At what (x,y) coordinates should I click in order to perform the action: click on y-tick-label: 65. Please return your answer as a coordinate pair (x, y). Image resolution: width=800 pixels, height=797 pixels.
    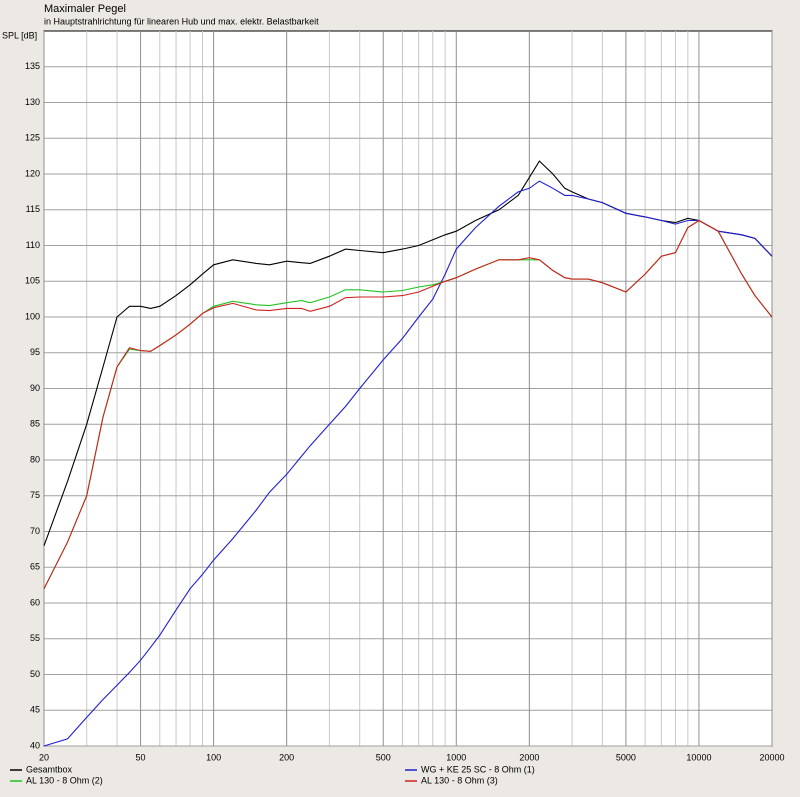
    Looking at the image, I should click on (35, 567).